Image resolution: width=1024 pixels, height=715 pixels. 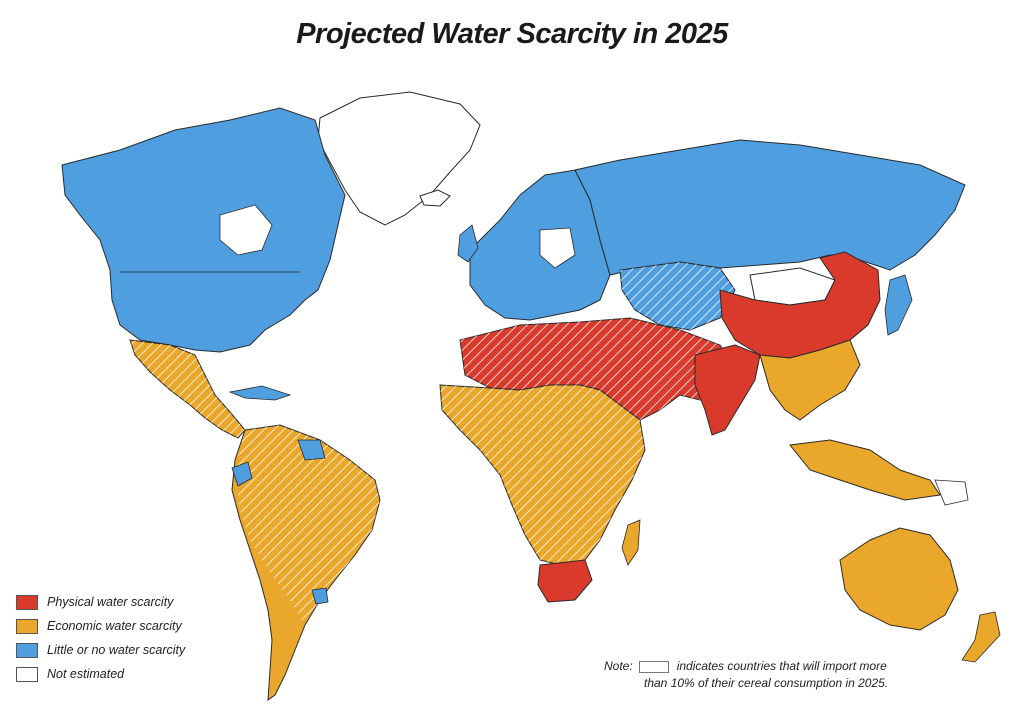 I want to click on madagascar, so click(x=631, y=542).